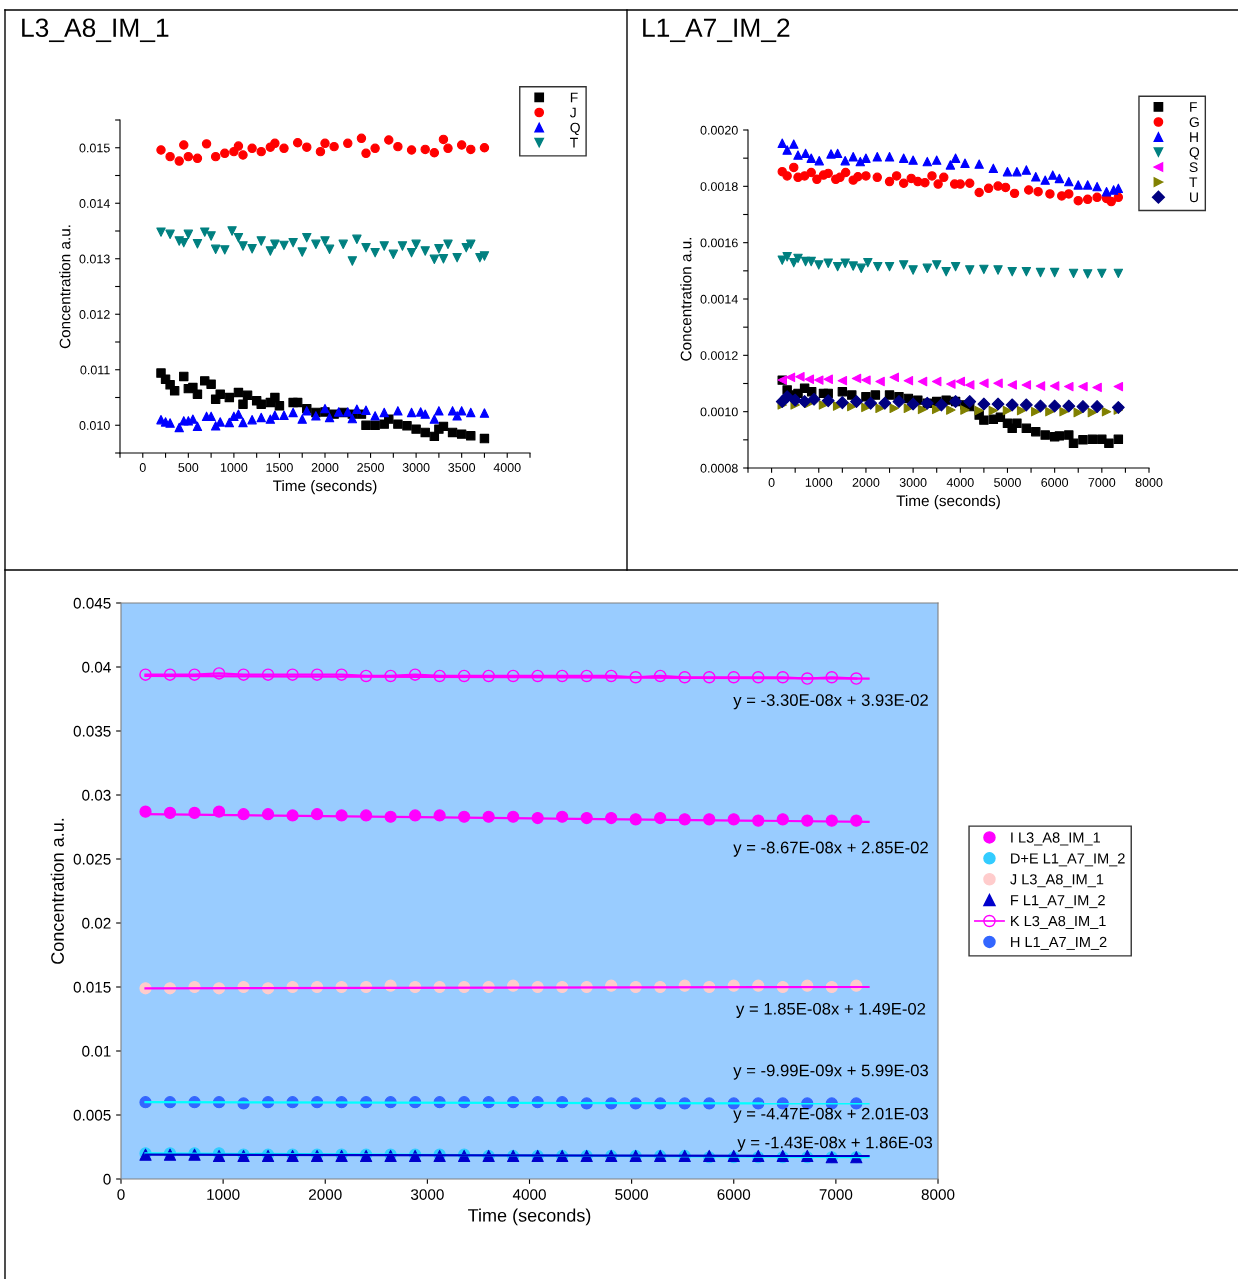  Describe the element at coordinates (92, 859) in the screenshot. I see `y-tick-label: 0.025` at that location.